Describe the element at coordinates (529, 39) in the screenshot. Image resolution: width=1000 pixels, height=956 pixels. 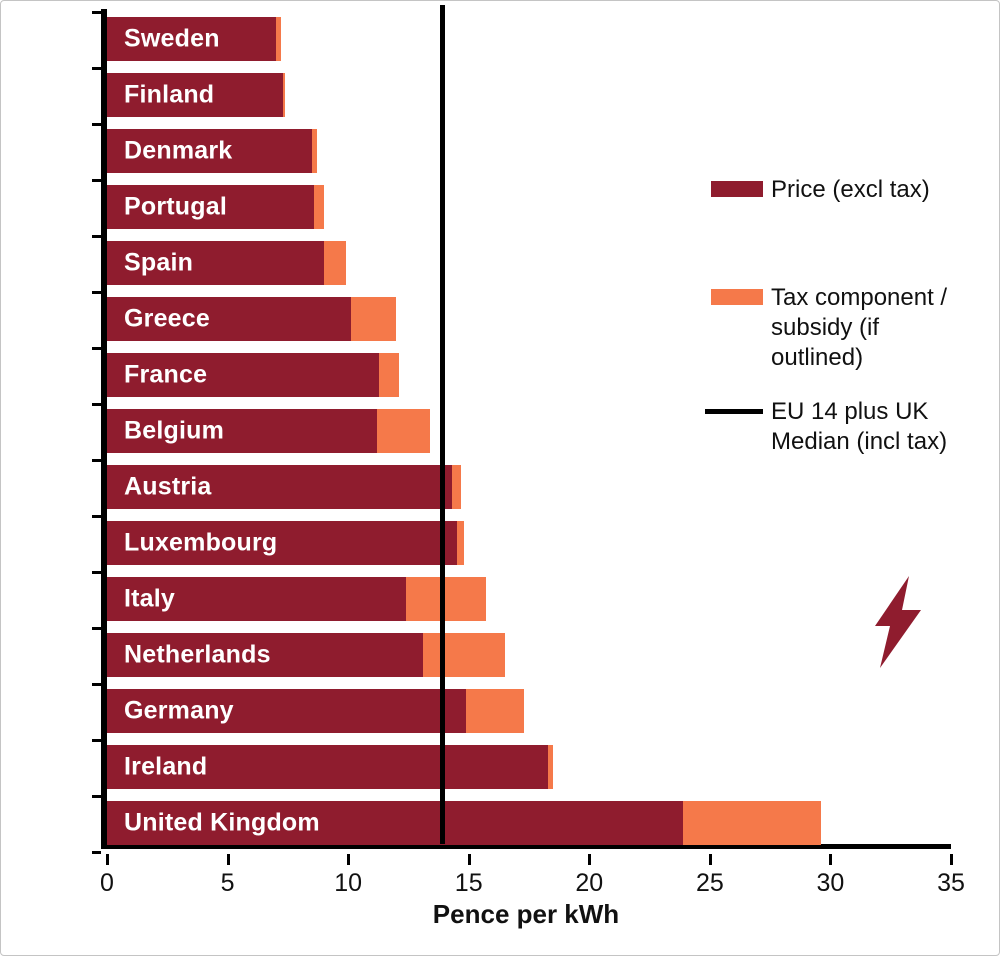
I see `bar-row: Sweden` at that location.